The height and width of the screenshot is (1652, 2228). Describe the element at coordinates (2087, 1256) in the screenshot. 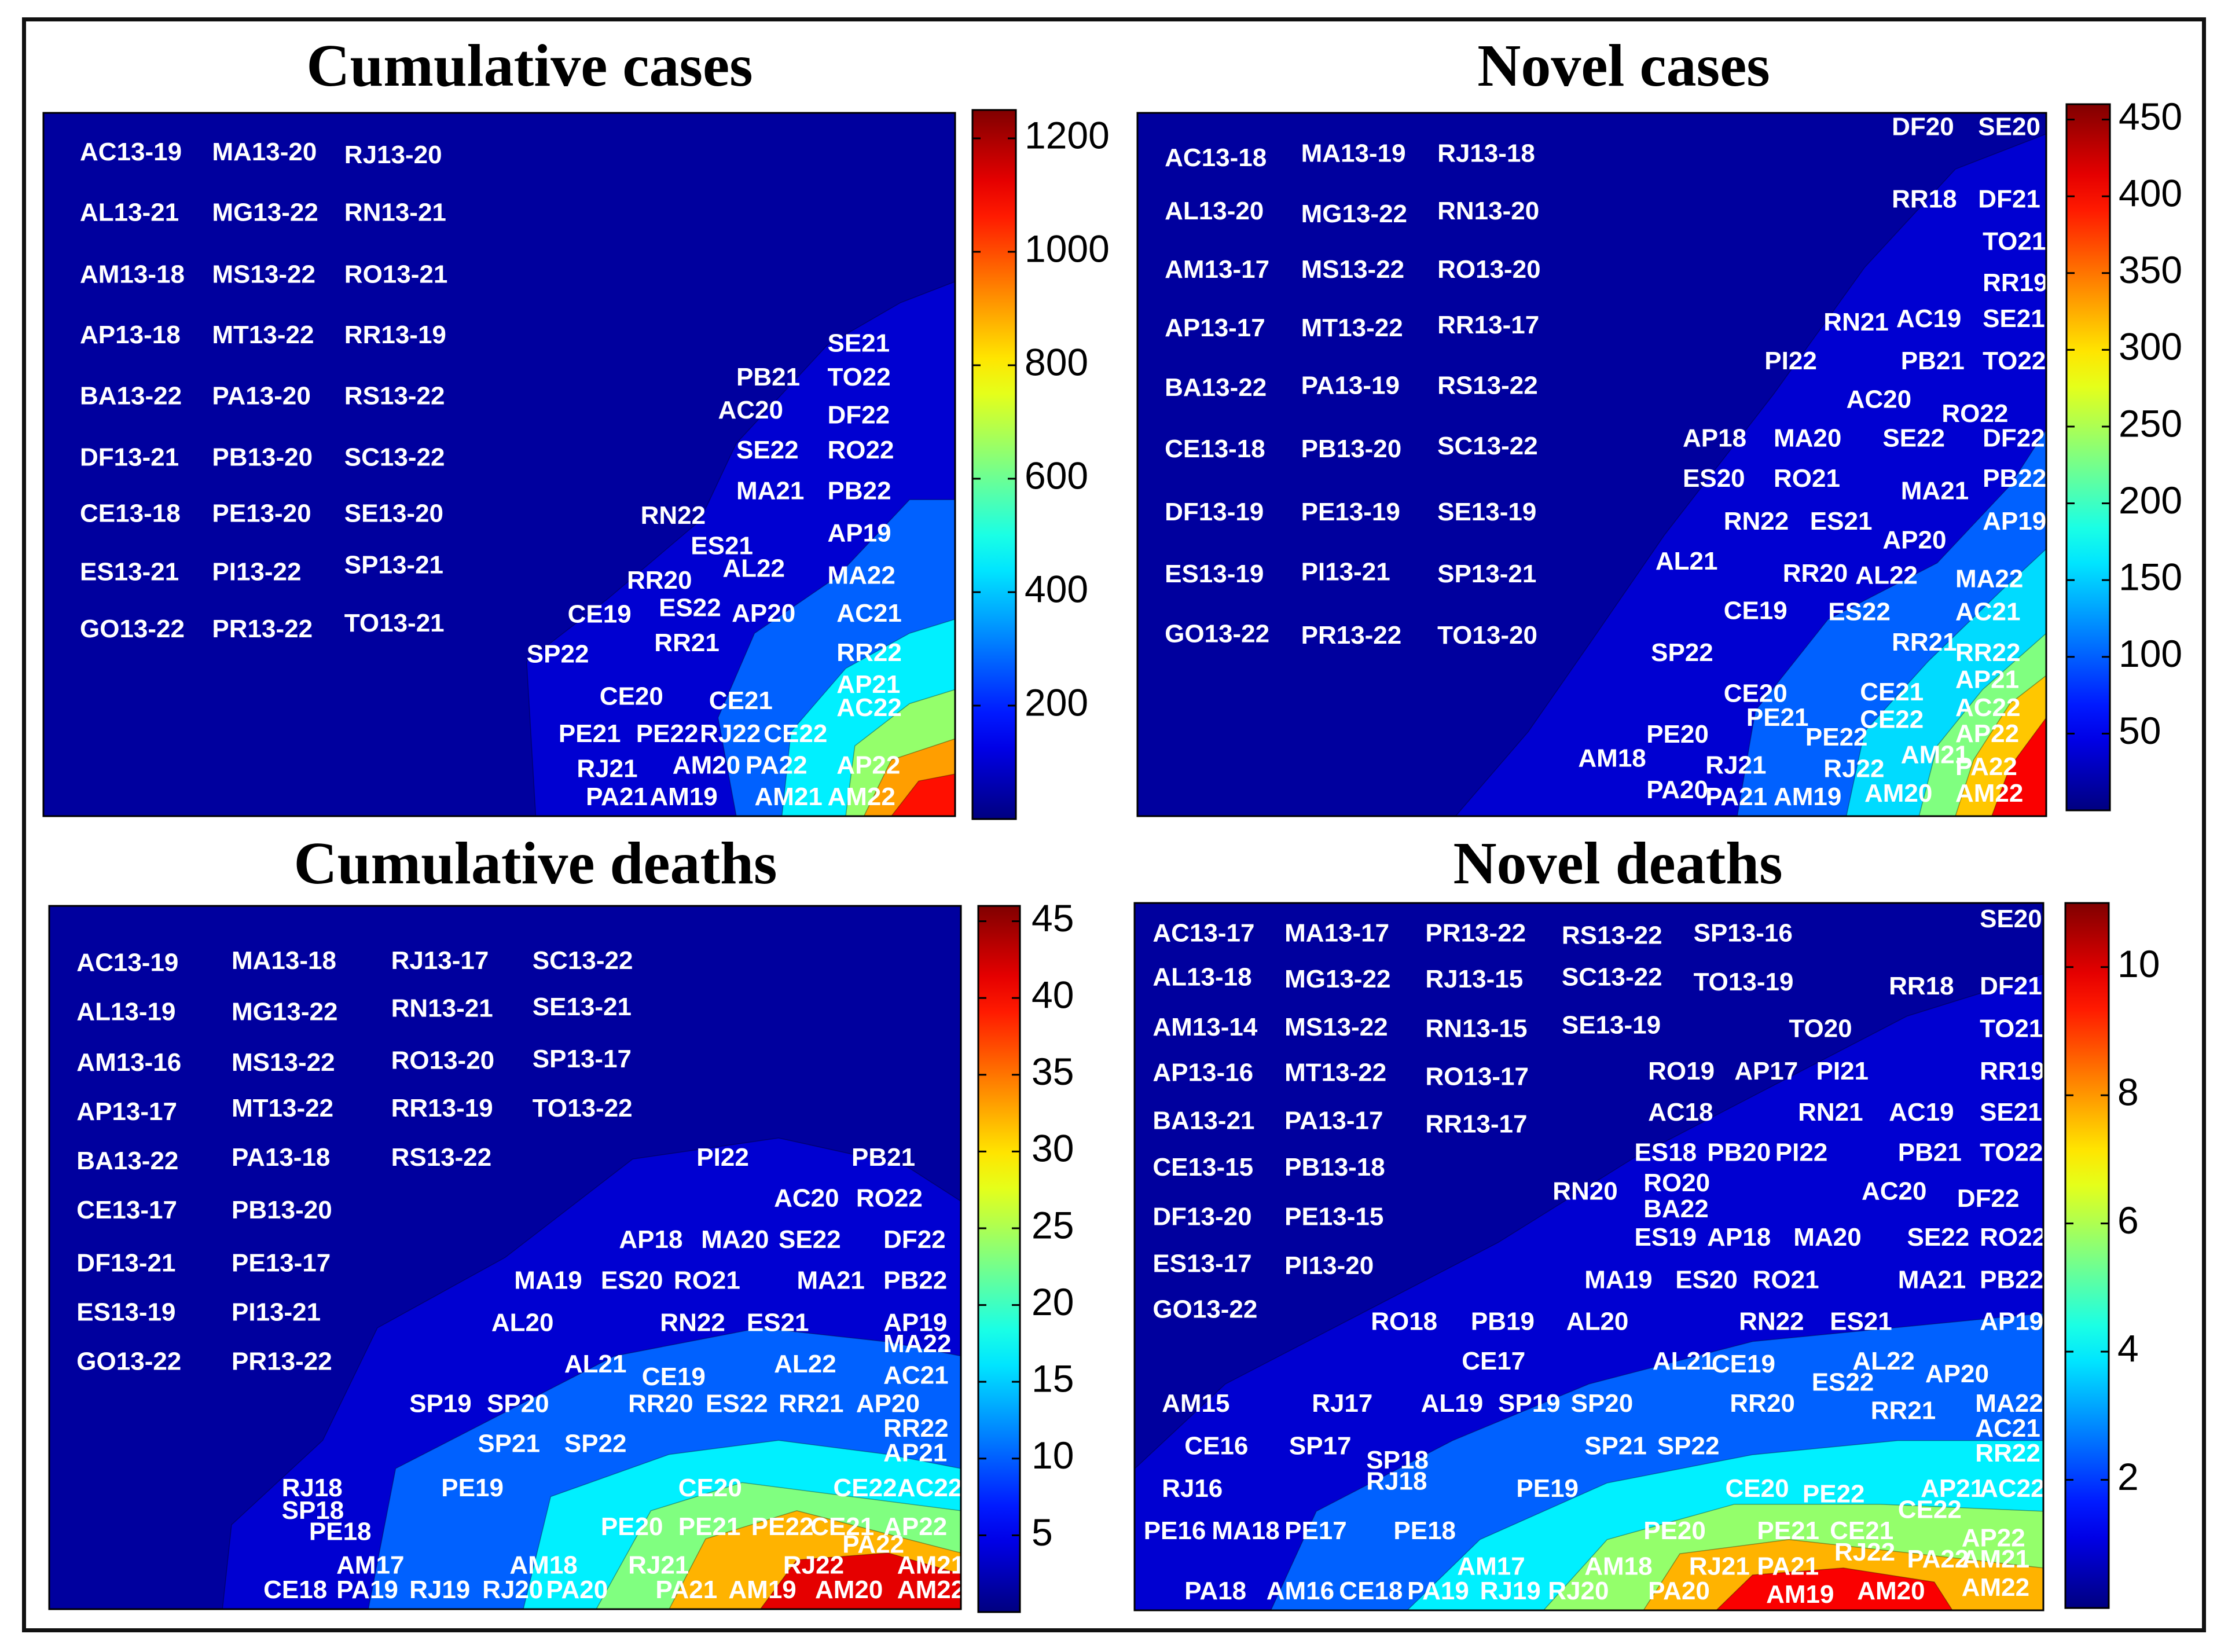

I see `colorbar` at that location.